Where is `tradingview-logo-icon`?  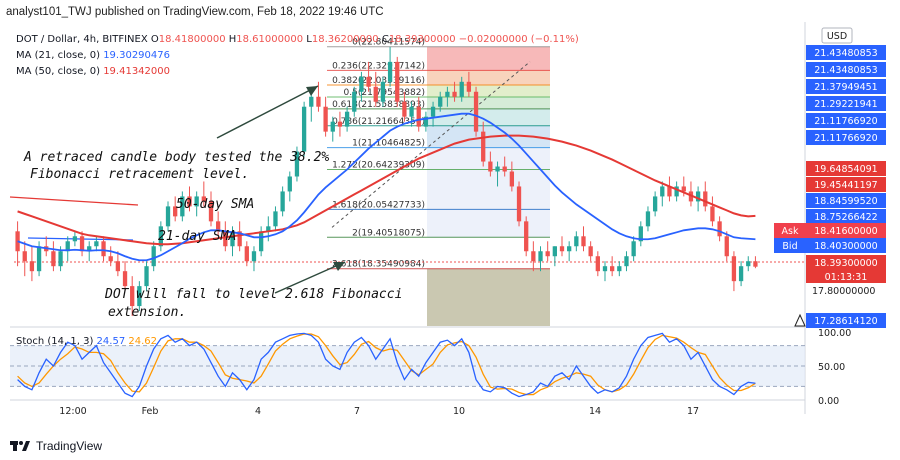 tradingview-logo-icon is located at coordinates (20, 446).